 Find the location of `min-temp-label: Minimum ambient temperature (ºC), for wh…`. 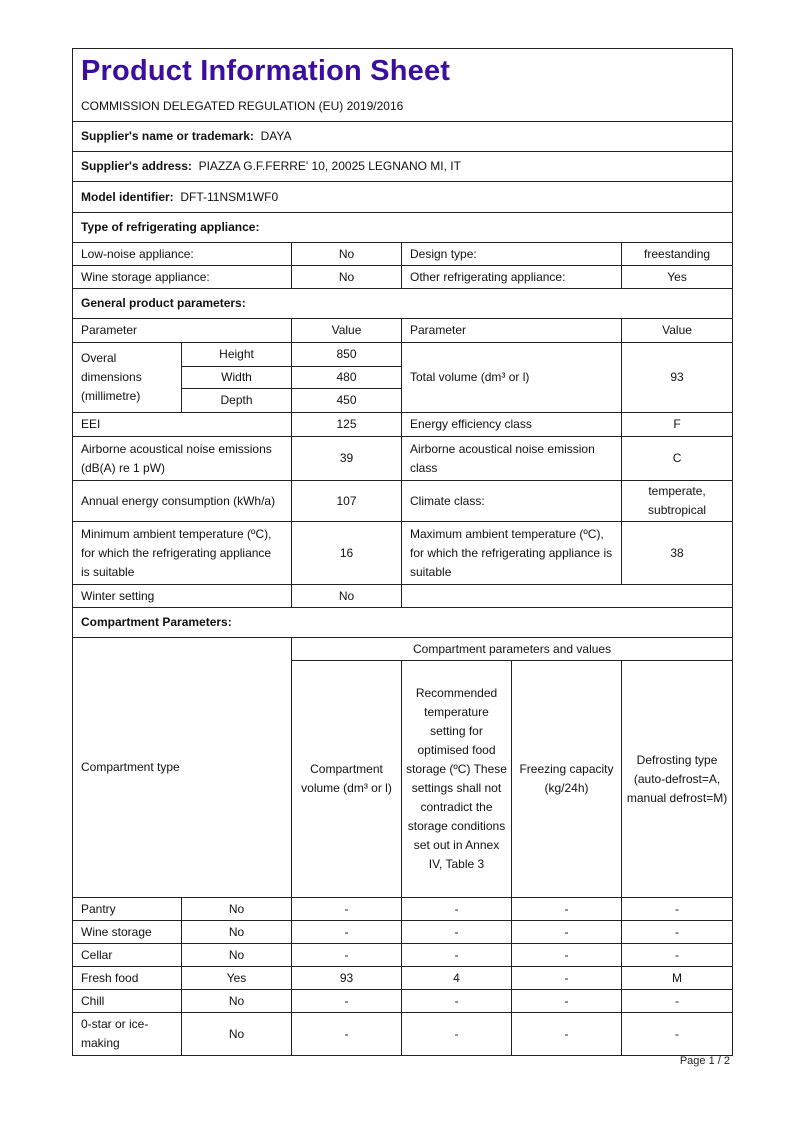

min-temp-label: Minimum ambient temperature (ºC), for wh… is located at coordinates (182, 553).